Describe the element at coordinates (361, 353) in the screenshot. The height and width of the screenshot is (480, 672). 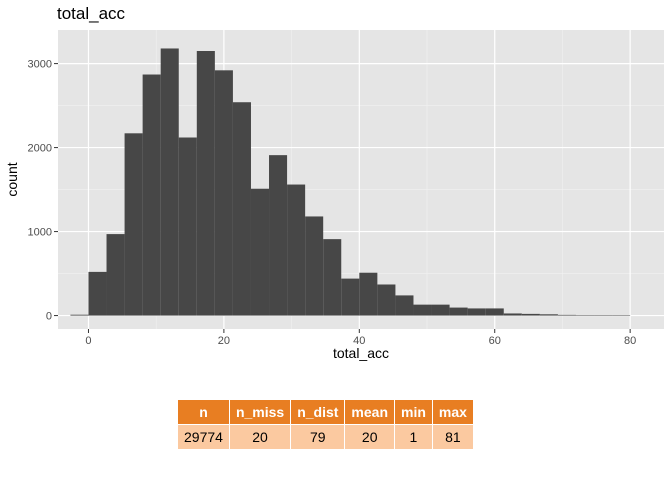
I see `x-axis-title: total_acc` at that location.